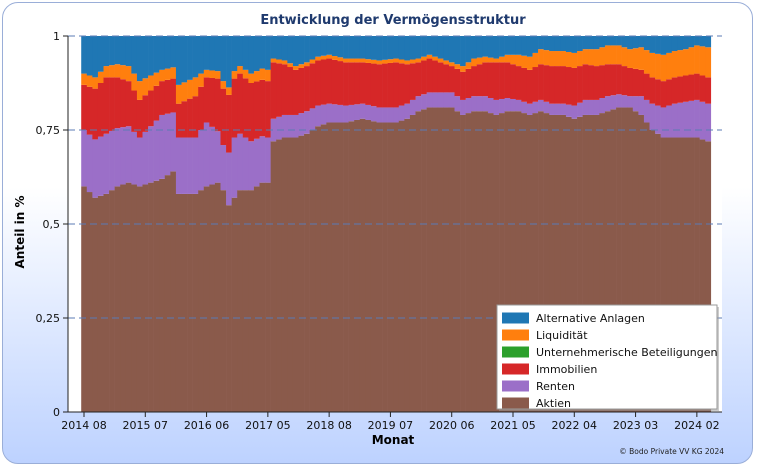 The image size is (763, 466). What do you see at coordinates (515, 352) in the screenshot?
I see `legend-swatch-unternehmerische-beteiligungen` at bounding box center [515, 352].